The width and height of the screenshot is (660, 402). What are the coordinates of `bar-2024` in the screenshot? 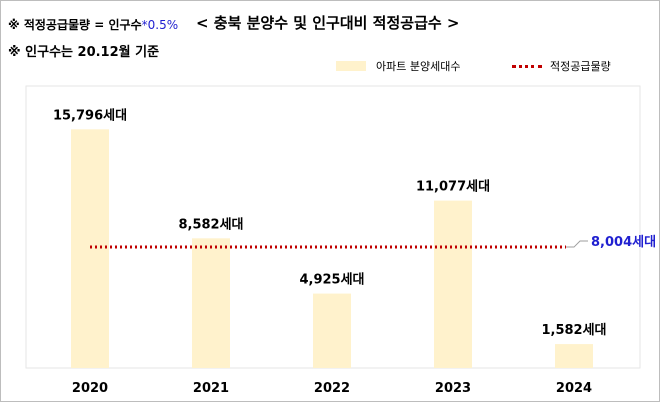 It's located at (574, 356).